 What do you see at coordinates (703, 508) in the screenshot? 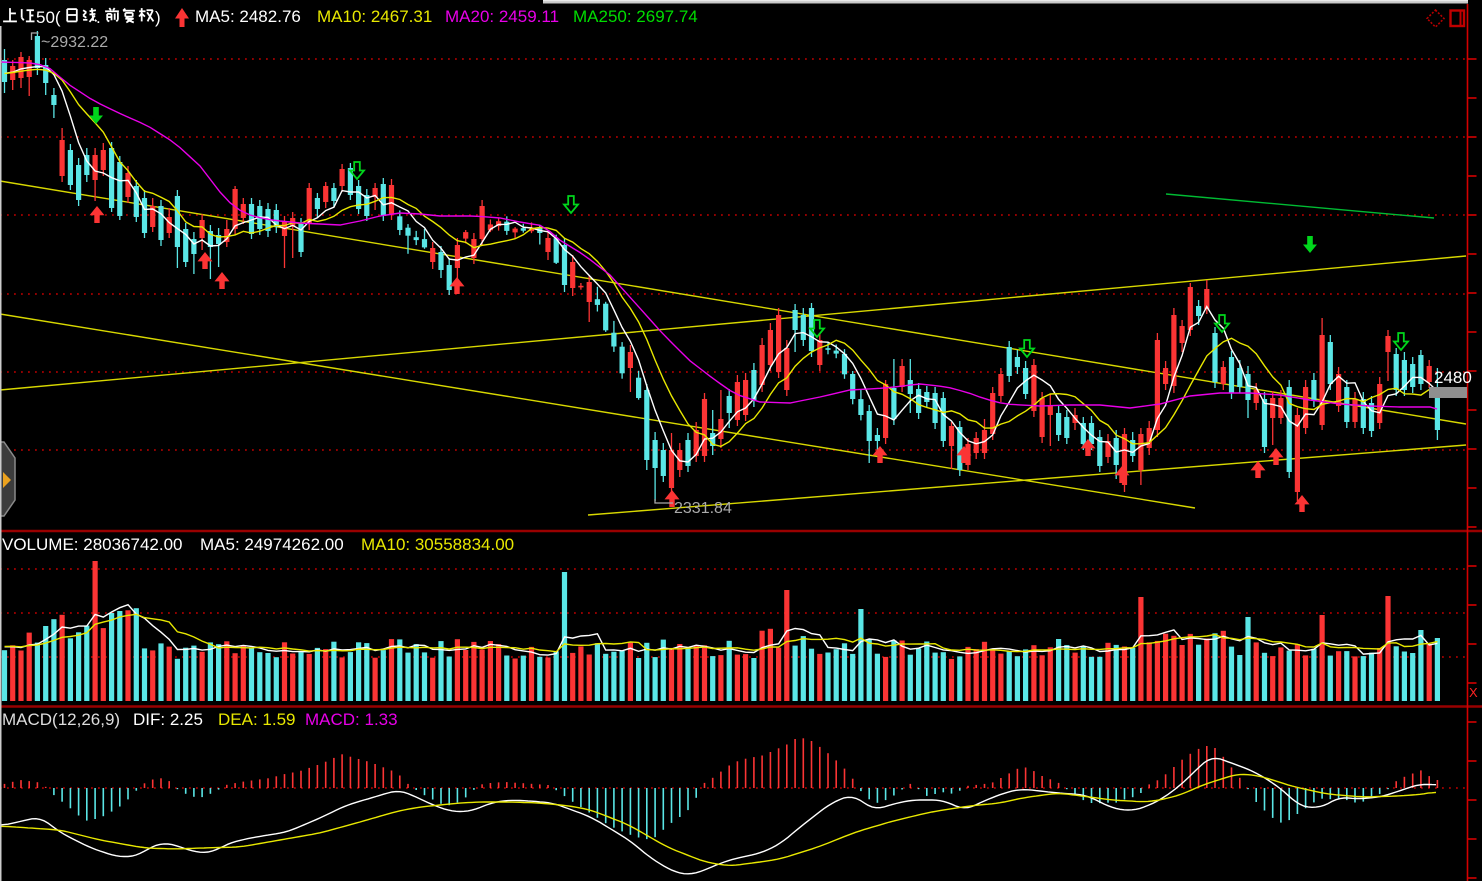
I see `svg-text: 2331.84` at bounding box center [703, 508].